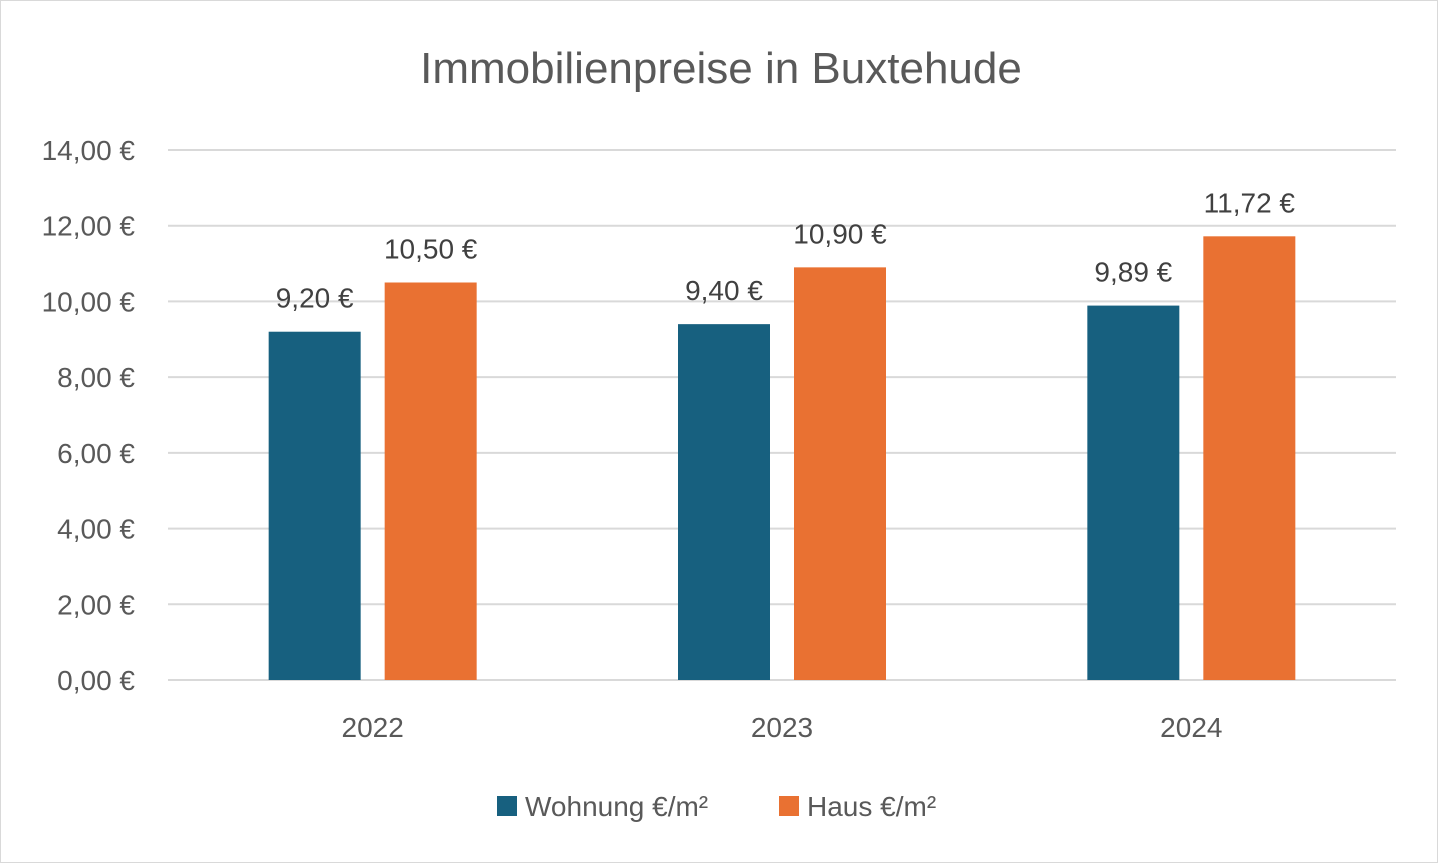 This screenshot has height=866, width=1440. Describe the element at coordinates (786, 250) in the screenshot. I see `data-labels: 9,20 € 10,50 € 9,40 € 10,90 € 9,89 € 11,72 €` at that location.